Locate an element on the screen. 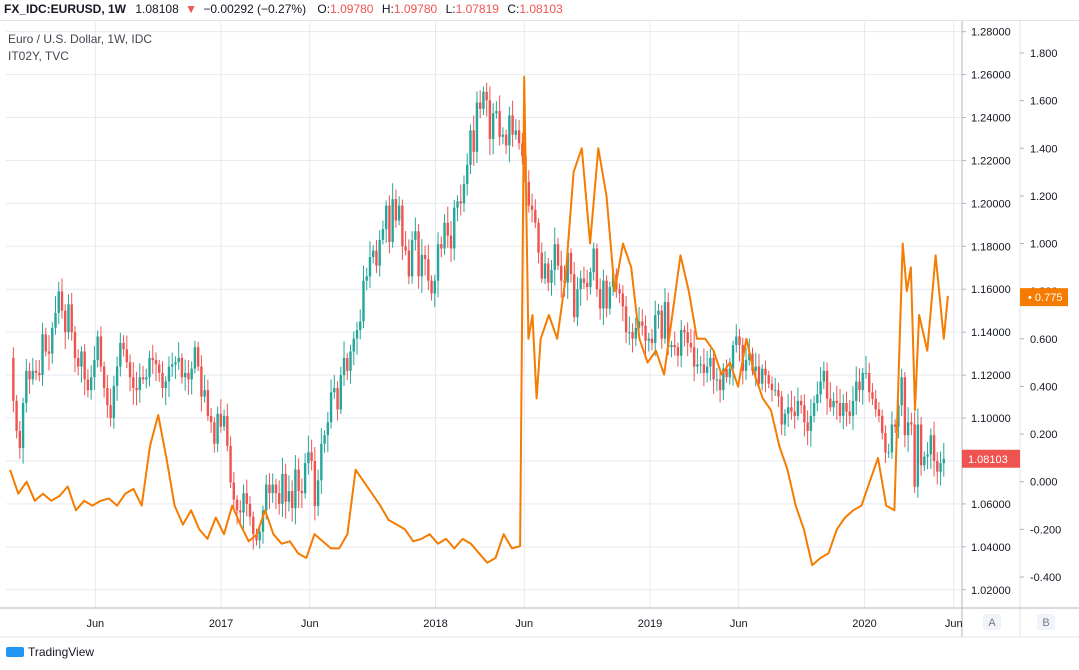 This screenshot has width=1079, height=670. scale-a-label: A is located at coordinates (992, 623).